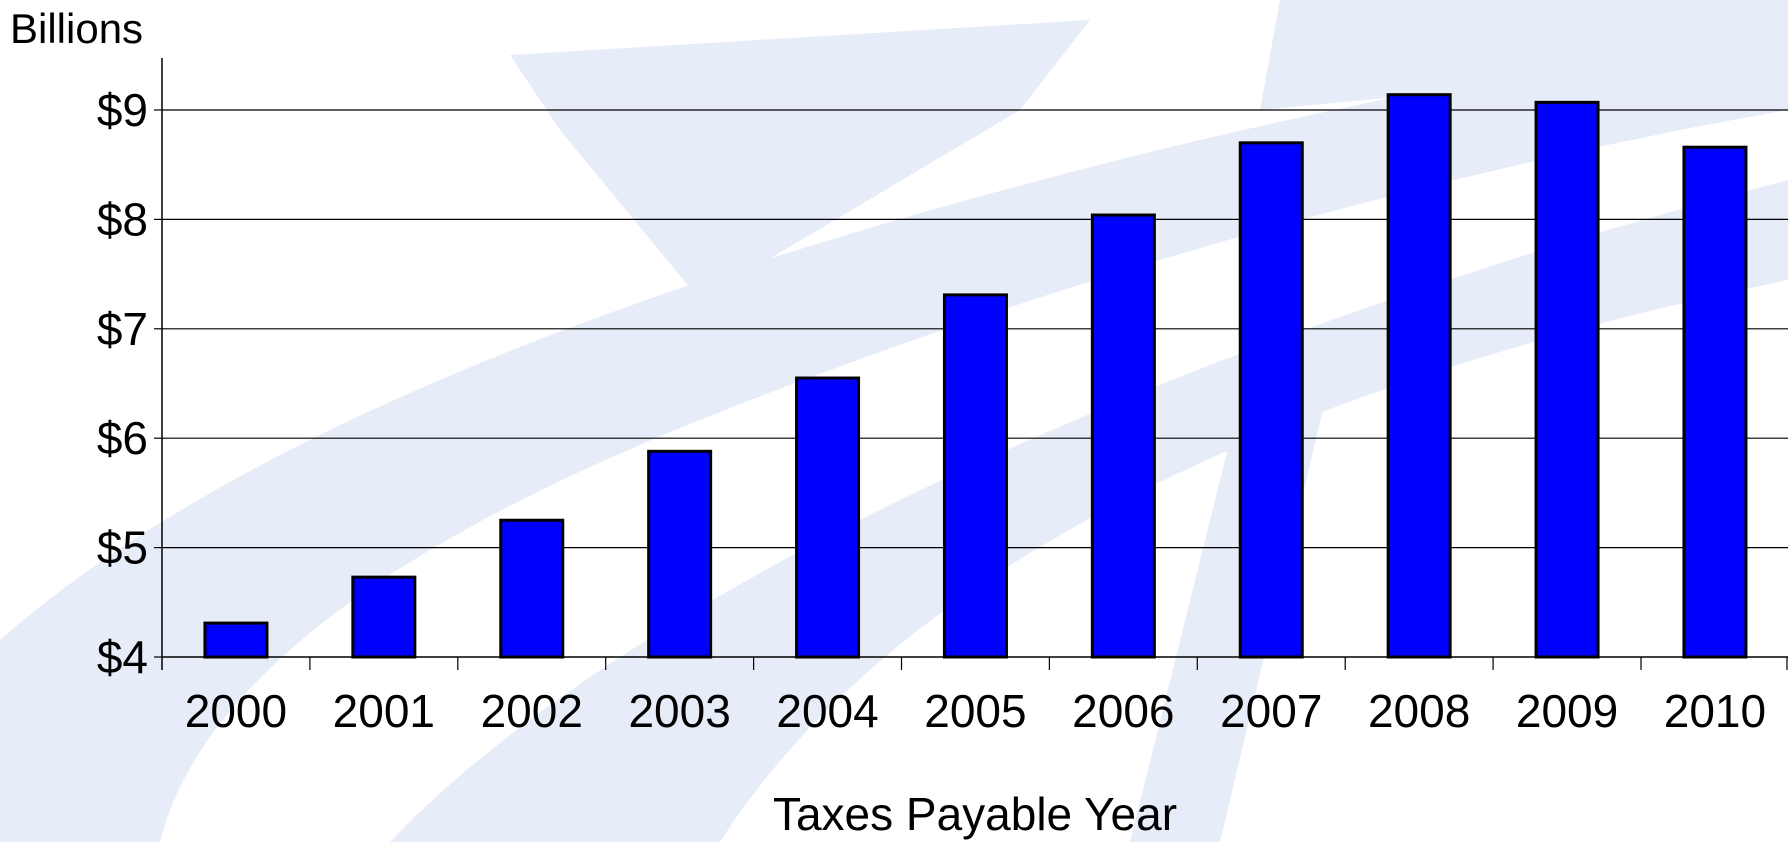 This screenshot has height=847, width=1788. Describe the element at coordinates (1123, 436) in the screenshot. I see `bar-2006` at that location.